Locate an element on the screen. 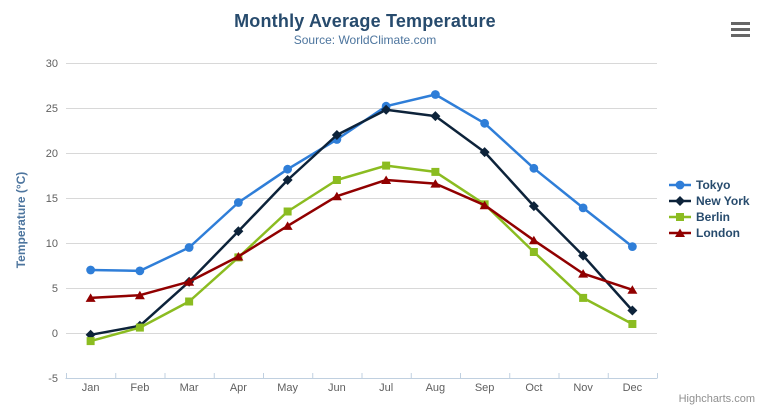 Image resolution: width=769 pixels, height=416 pixels. x-axis-label: Dec is located at coordinates (633, 388).